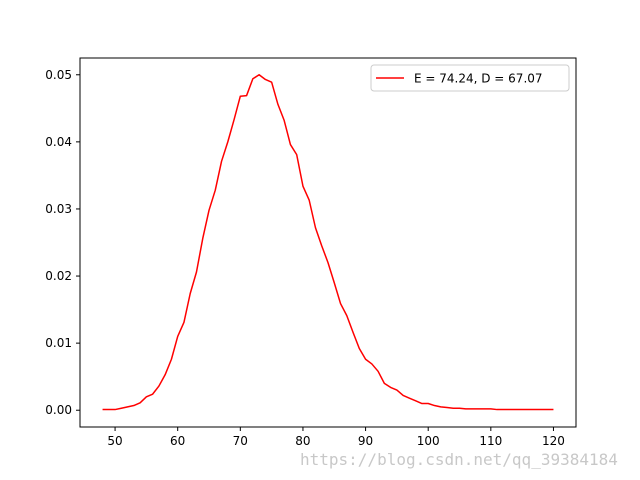  Describe the element at coordinates (459, 459) in the screenshot. I see `watermark: https://blog.csdn.net/qq_39384184` at that location.